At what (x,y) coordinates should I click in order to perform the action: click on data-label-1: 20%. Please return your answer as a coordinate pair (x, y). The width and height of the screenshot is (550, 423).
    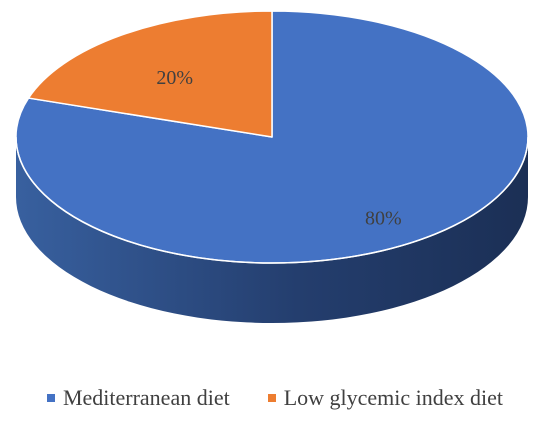
    Looking at the image, I should click on (174, 78).